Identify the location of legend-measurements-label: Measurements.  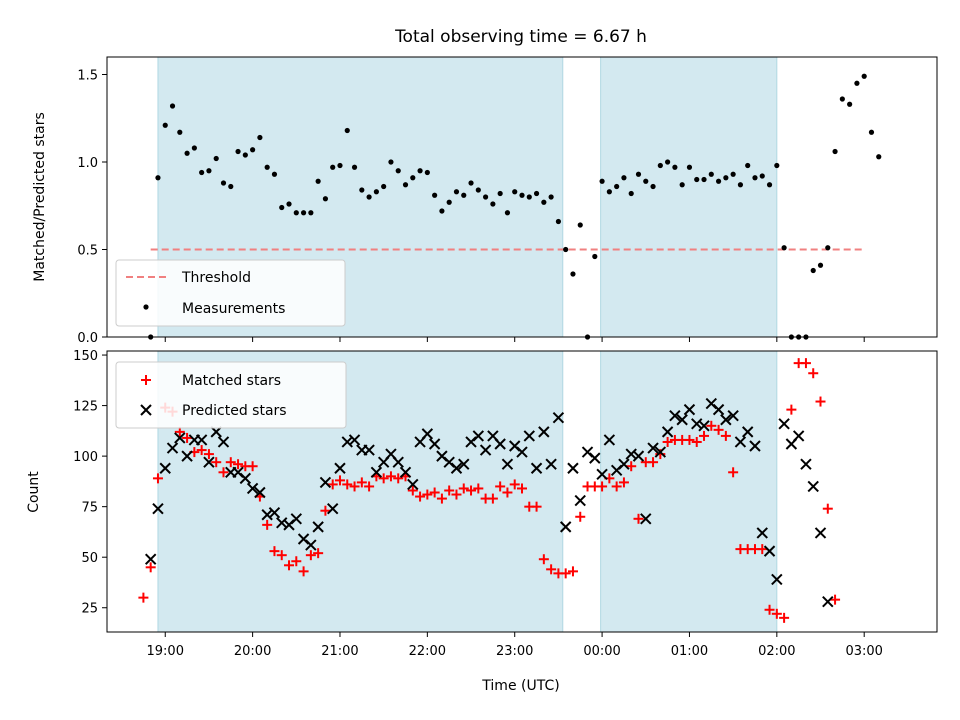
(233, 309).